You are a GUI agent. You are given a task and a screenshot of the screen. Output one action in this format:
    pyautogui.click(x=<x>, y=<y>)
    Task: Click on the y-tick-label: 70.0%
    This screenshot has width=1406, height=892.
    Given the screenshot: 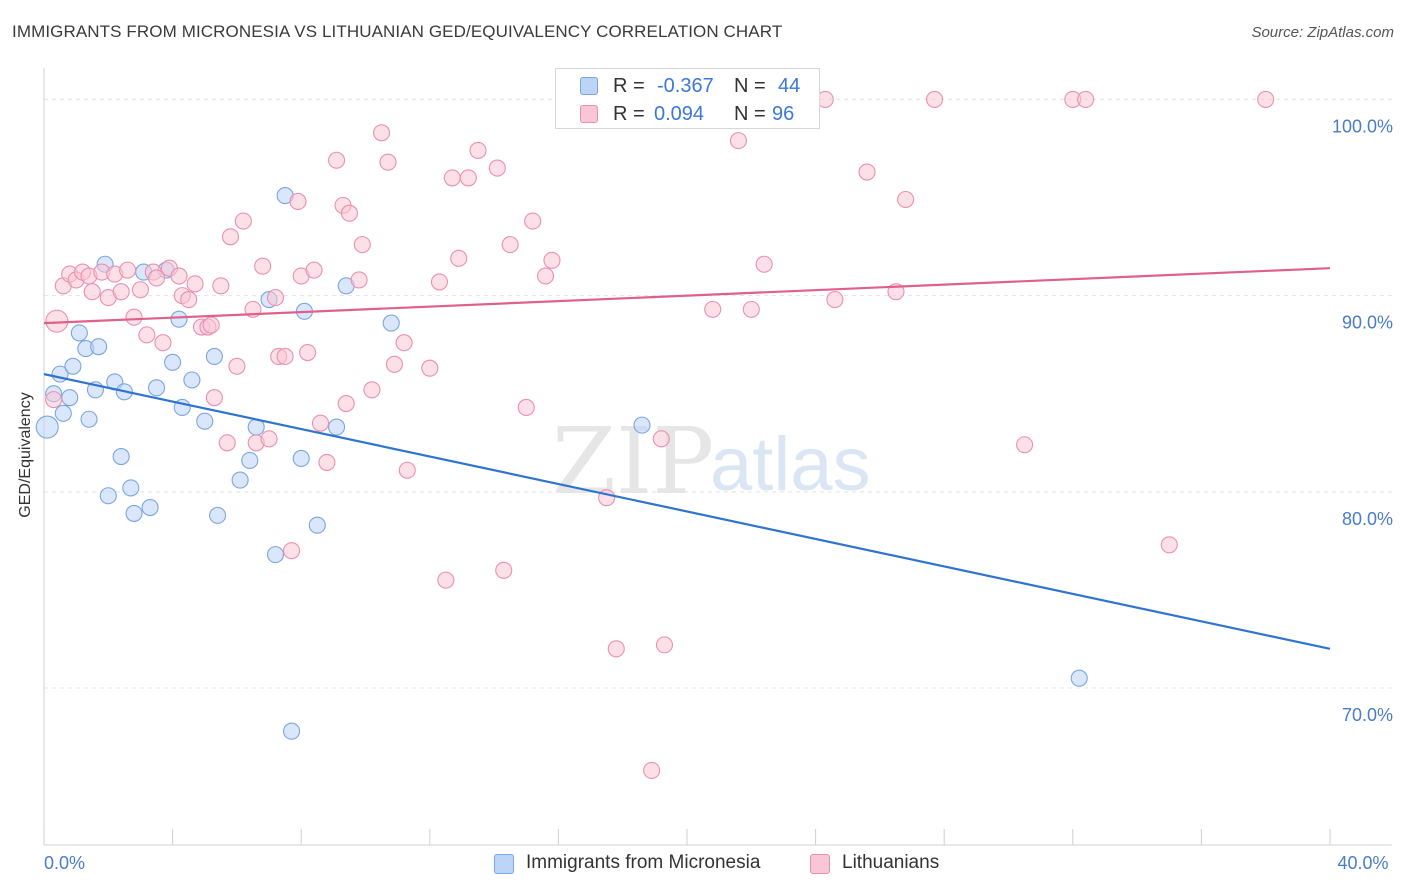 What is the action you would take?
    pyautogui.click(x=1367, y=715)
    